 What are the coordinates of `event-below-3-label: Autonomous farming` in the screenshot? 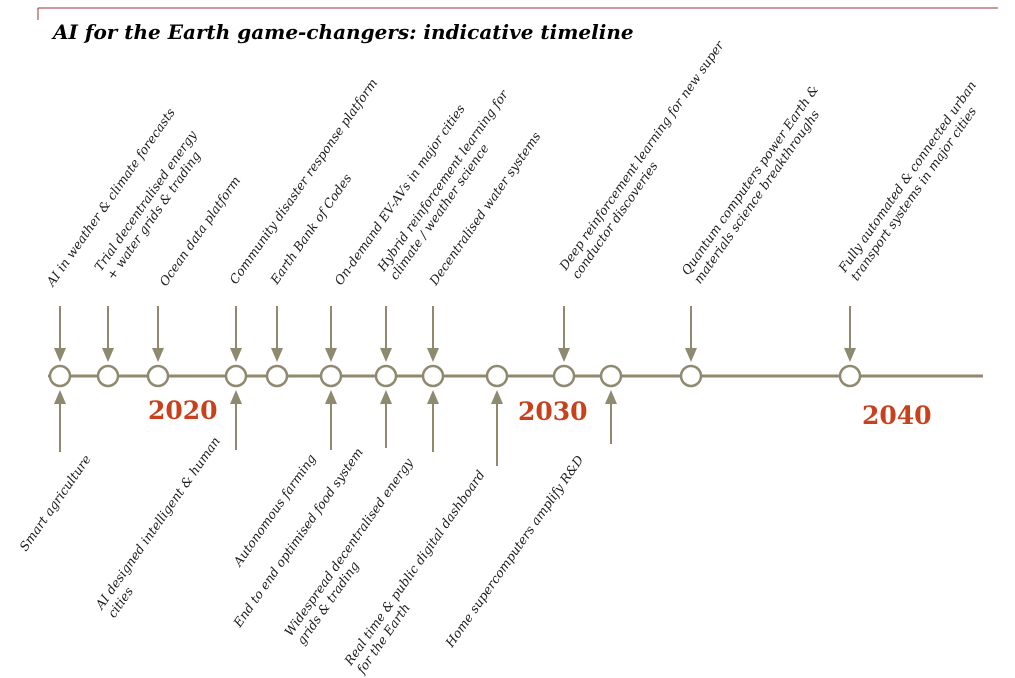 It's located at (274, 510).